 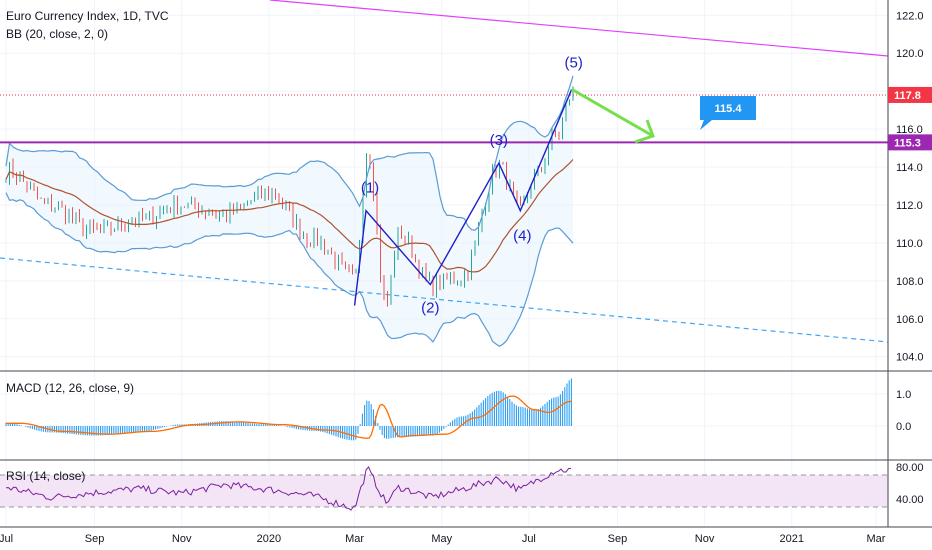 What do you see at coordinates (45, 476) in the screenshot?
I see `rsi-title: RSI (14, close)` at bounding box center [45, 476].